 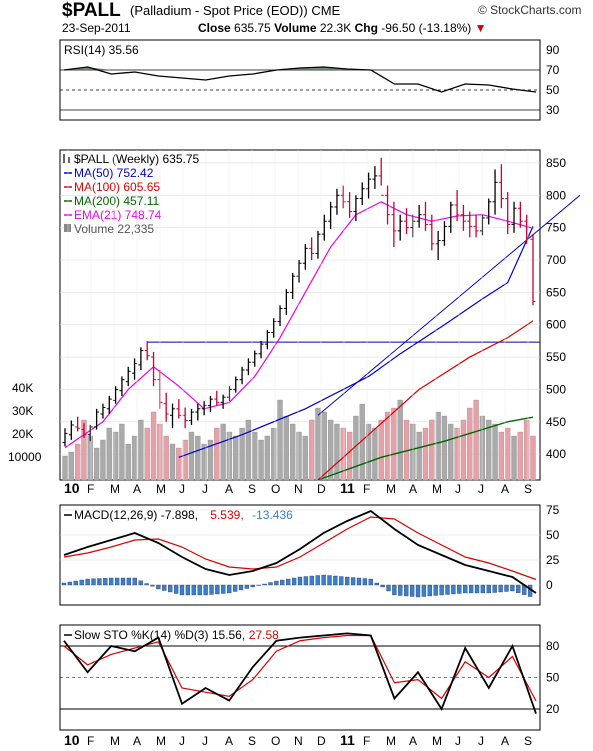 What do you see at coordinates (556, 260) in the screenshot?
I see `price-tick-label: 700` at bounding box center [556, 260].